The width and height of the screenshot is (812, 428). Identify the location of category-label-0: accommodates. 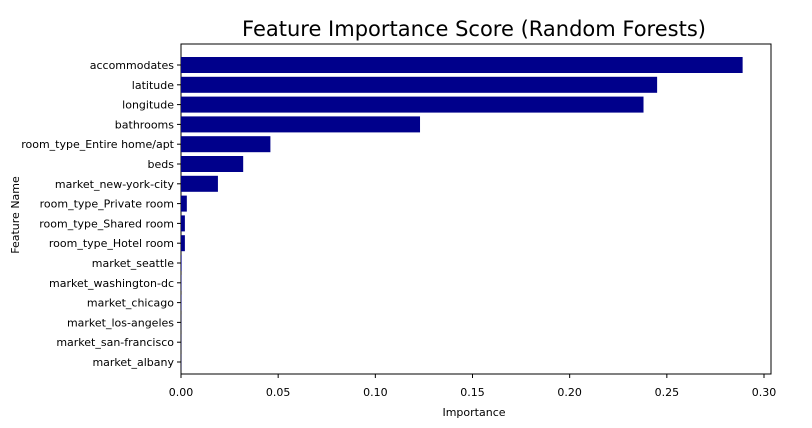
(132, 65).